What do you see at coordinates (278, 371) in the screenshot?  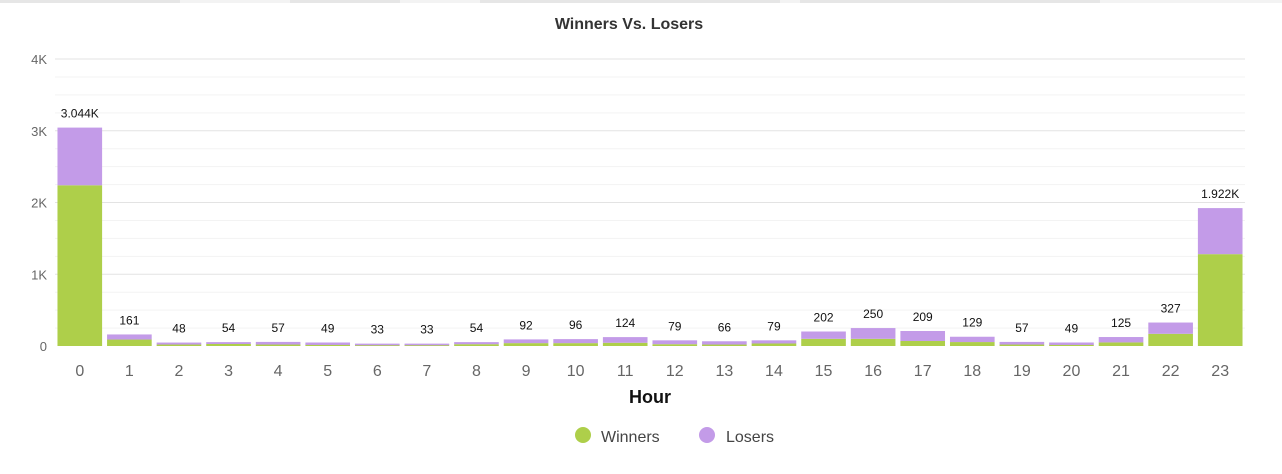 I see `x-tick-label: 4` at bounding box center [278, 371].